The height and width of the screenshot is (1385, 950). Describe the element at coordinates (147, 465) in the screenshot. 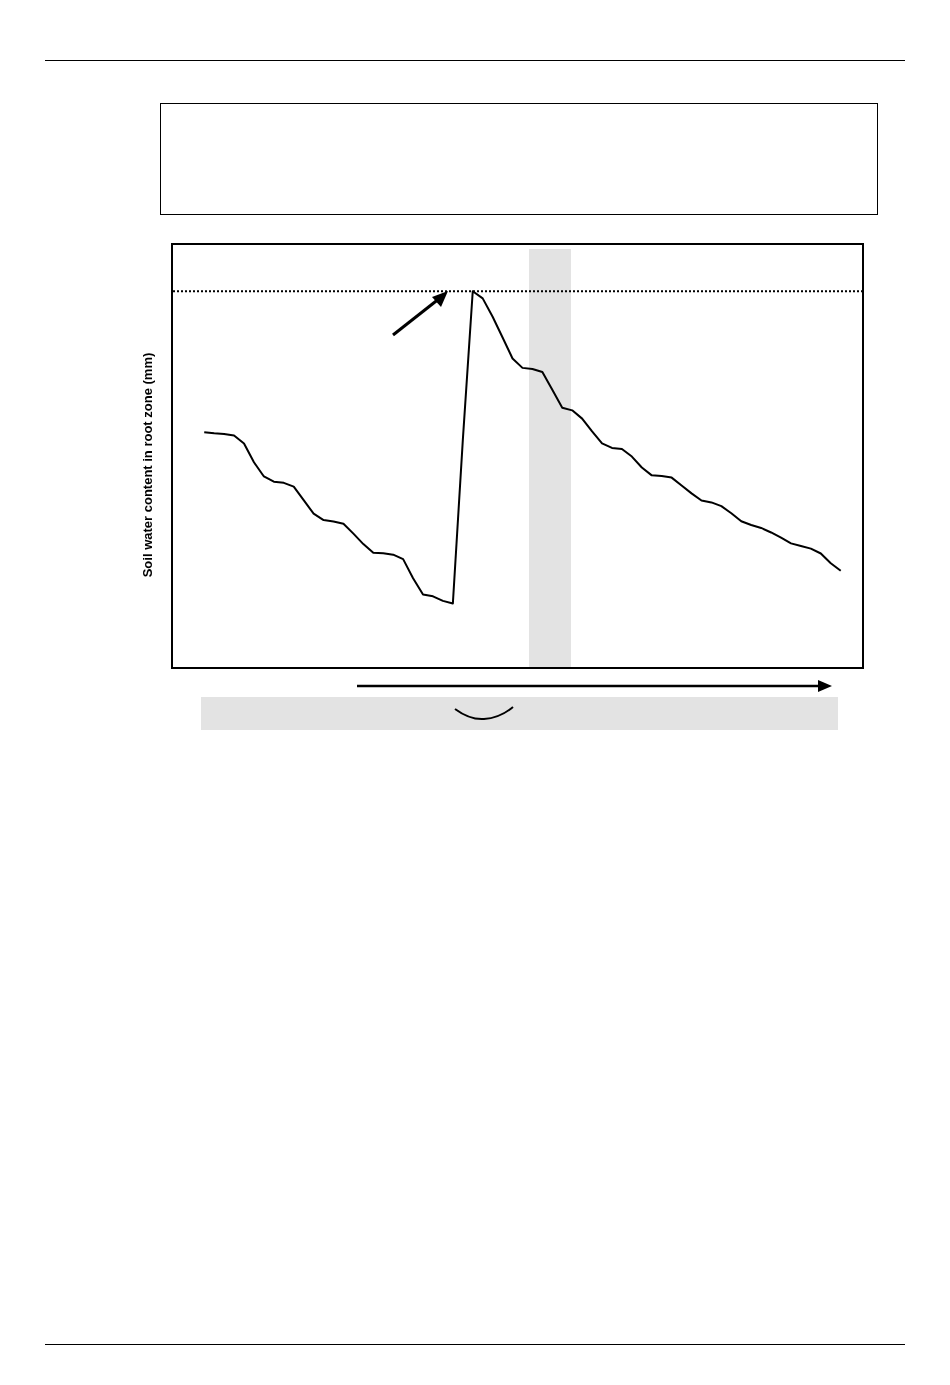

I see `y-axis-title: Soil water content in root zone (mm)` at that location.